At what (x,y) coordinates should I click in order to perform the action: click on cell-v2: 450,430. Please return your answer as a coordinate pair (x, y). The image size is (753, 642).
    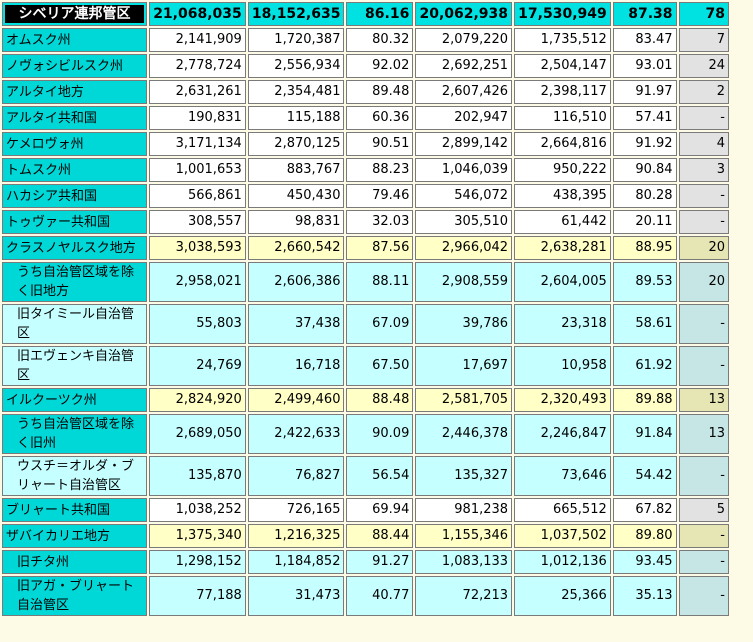
    Looking at the image, I should click on (296, 196).